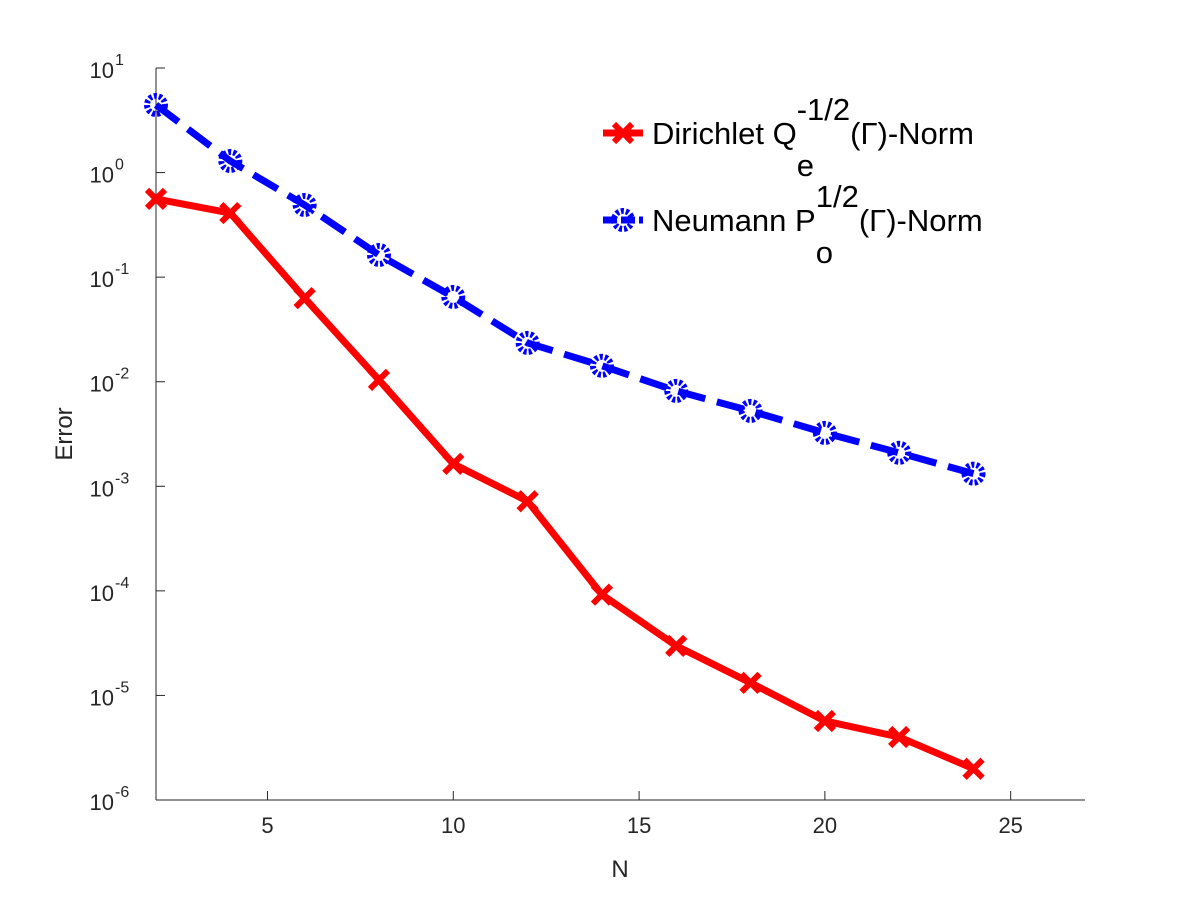  Describe the element at coordinates (119, 165) in the screenshot. I see `y-tick-exponent: 0` at that location.